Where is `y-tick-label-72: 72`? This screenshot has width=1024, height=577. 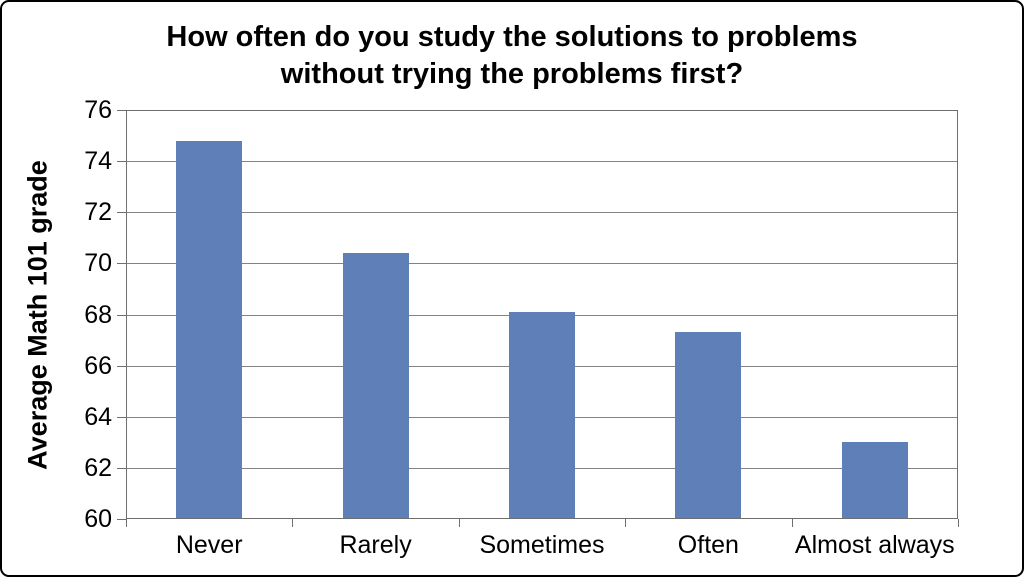
y-tick-label-72: 72 is located at coordinates (98, 212).